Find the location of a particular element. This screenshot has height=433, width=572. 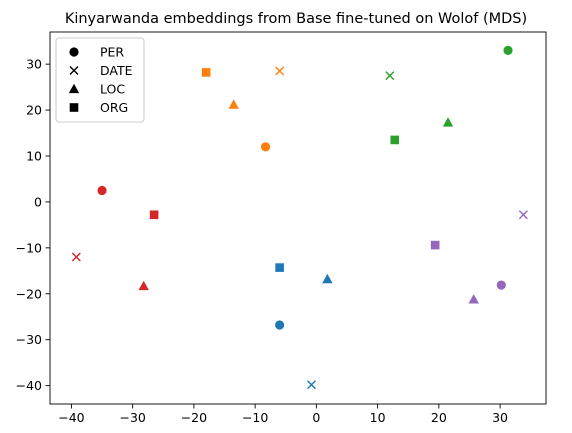

legend-marker-x is located at coordinates (74, 70).